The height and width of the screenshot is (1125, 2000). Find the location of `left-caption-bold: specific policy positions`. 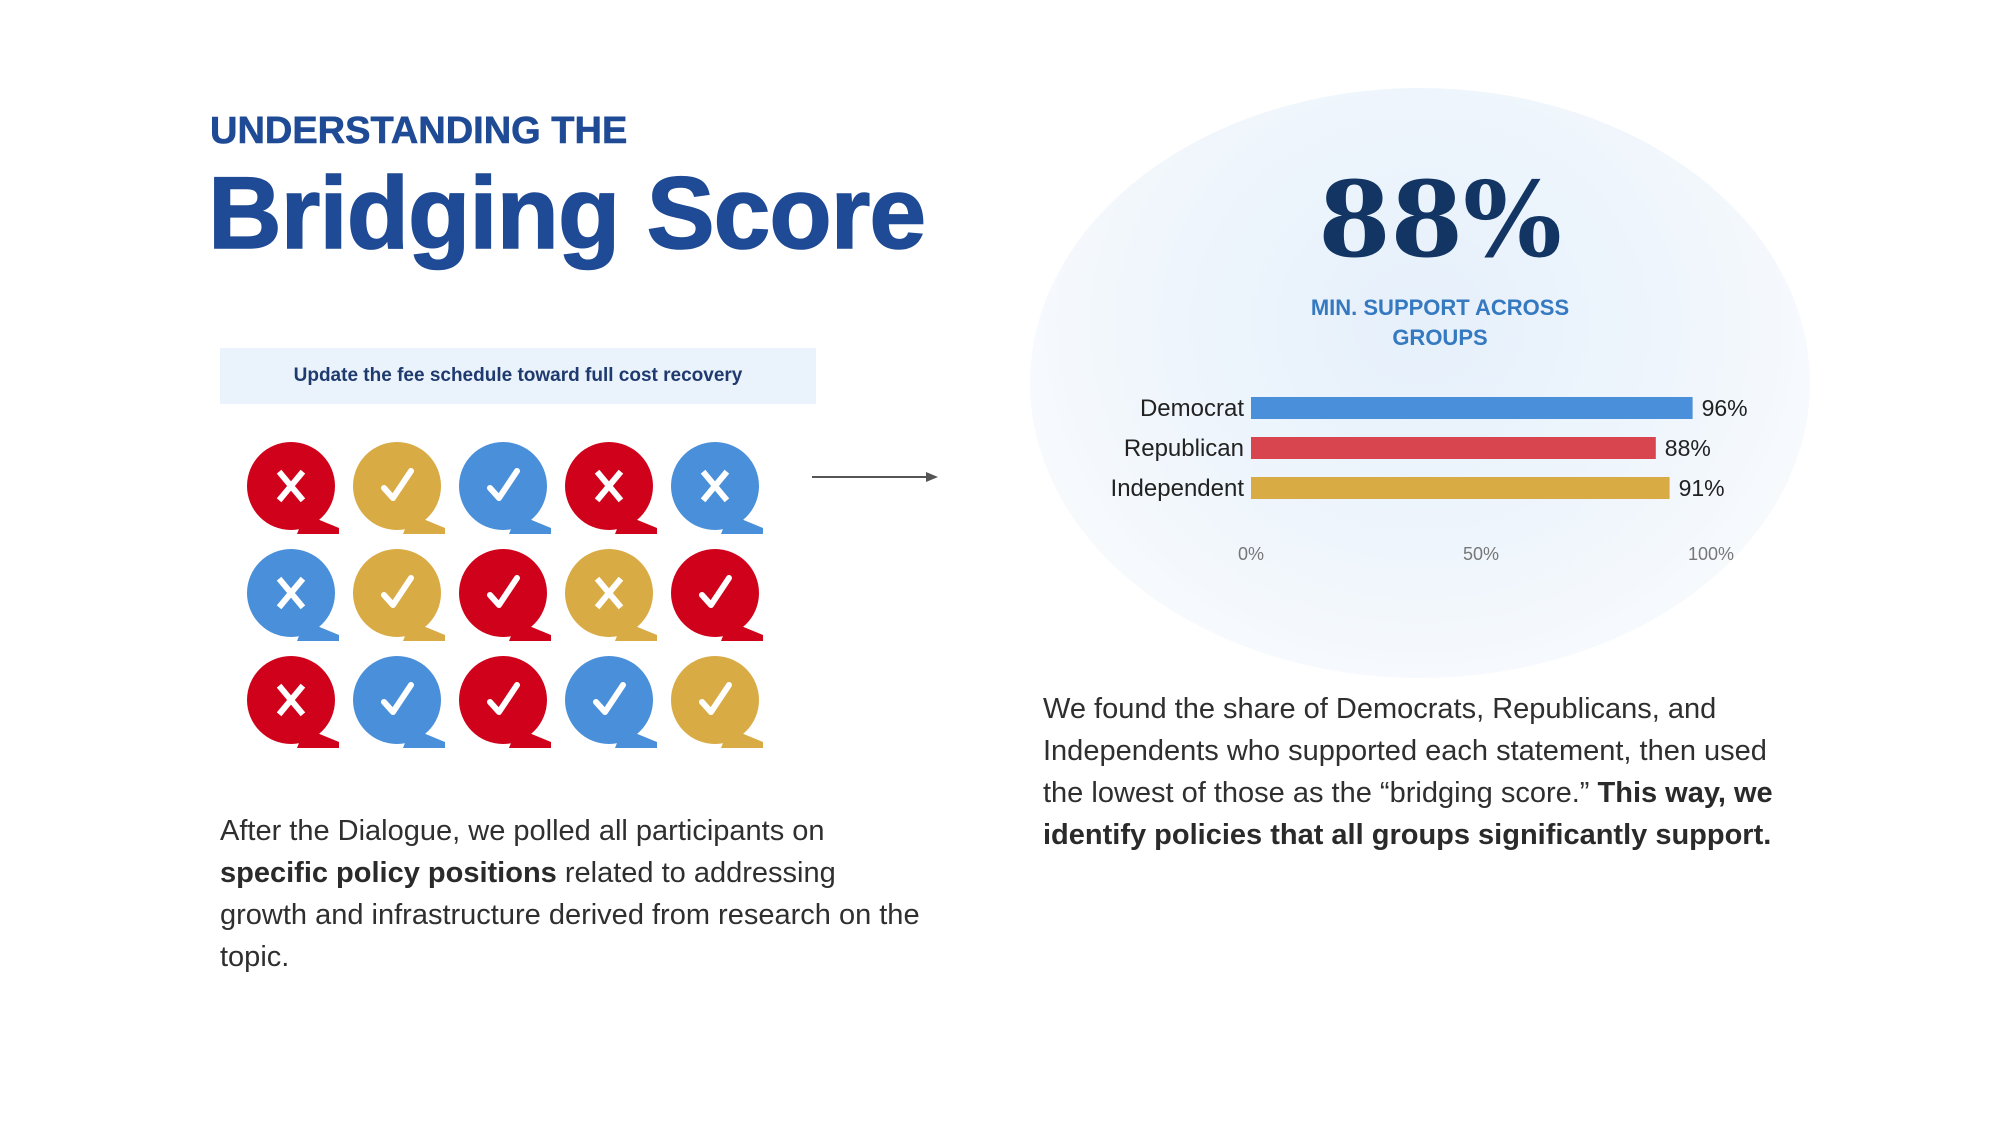

left-caption-bold: specific policy positions is located at coordinates (388, 873).